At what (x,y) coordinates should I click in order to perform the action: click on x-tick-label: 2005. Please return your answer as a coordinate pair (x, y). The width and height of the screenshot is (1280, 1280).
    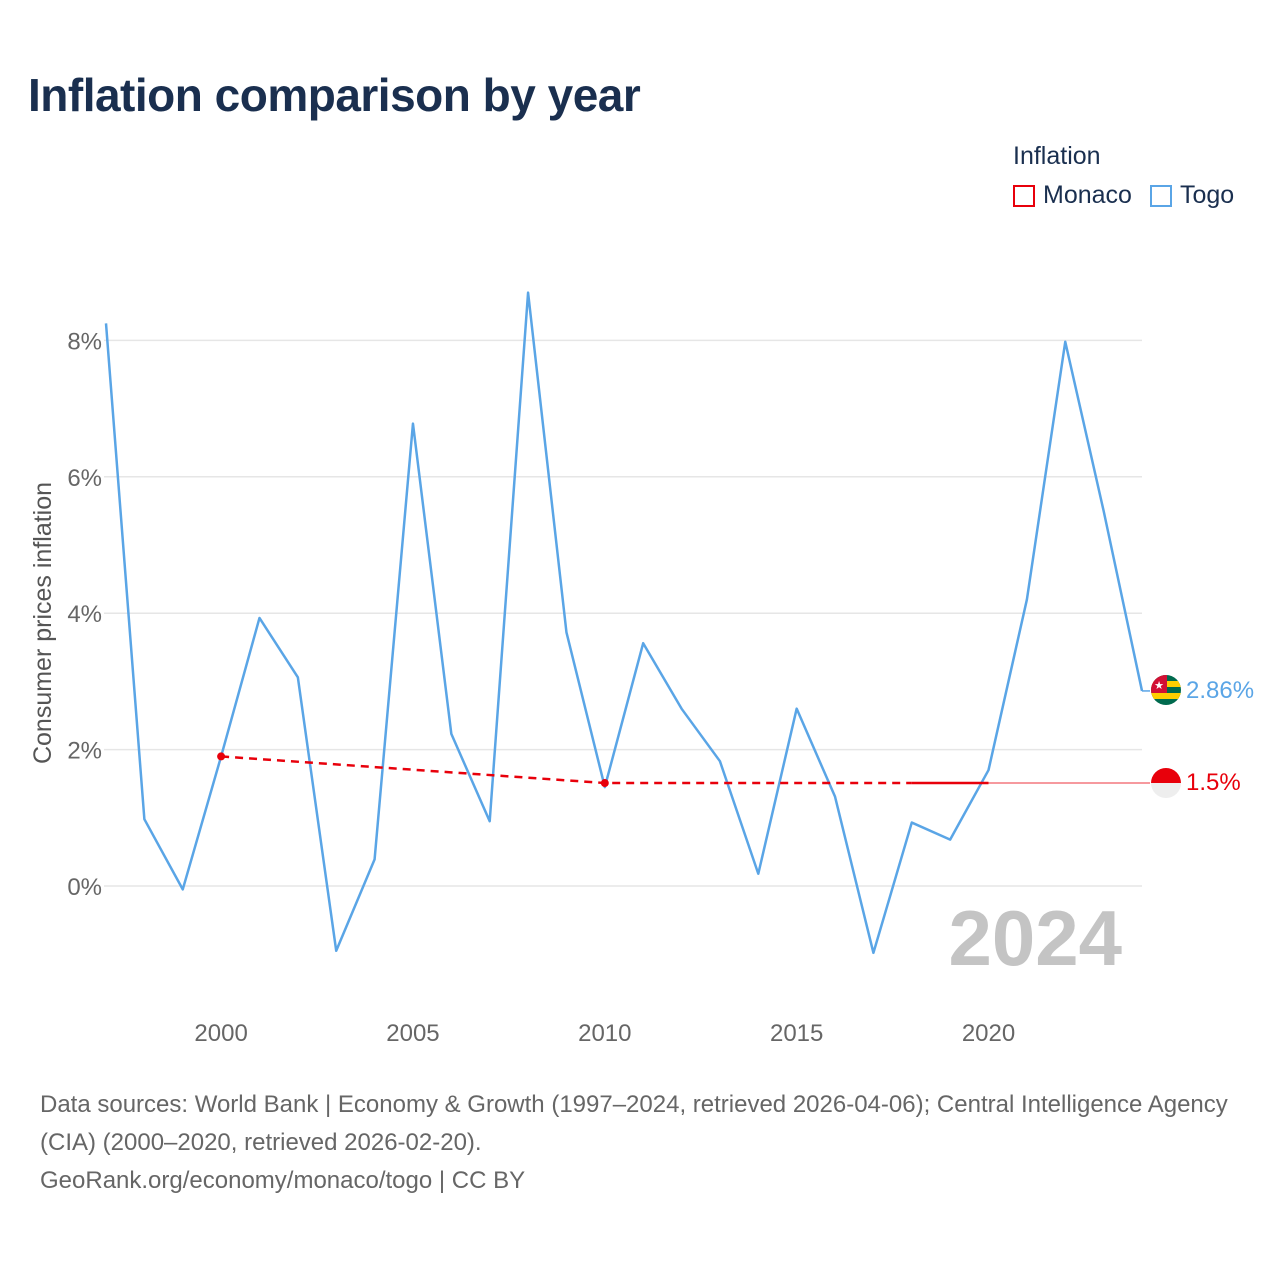
    Looking at the image, I should click on (412, 1033).